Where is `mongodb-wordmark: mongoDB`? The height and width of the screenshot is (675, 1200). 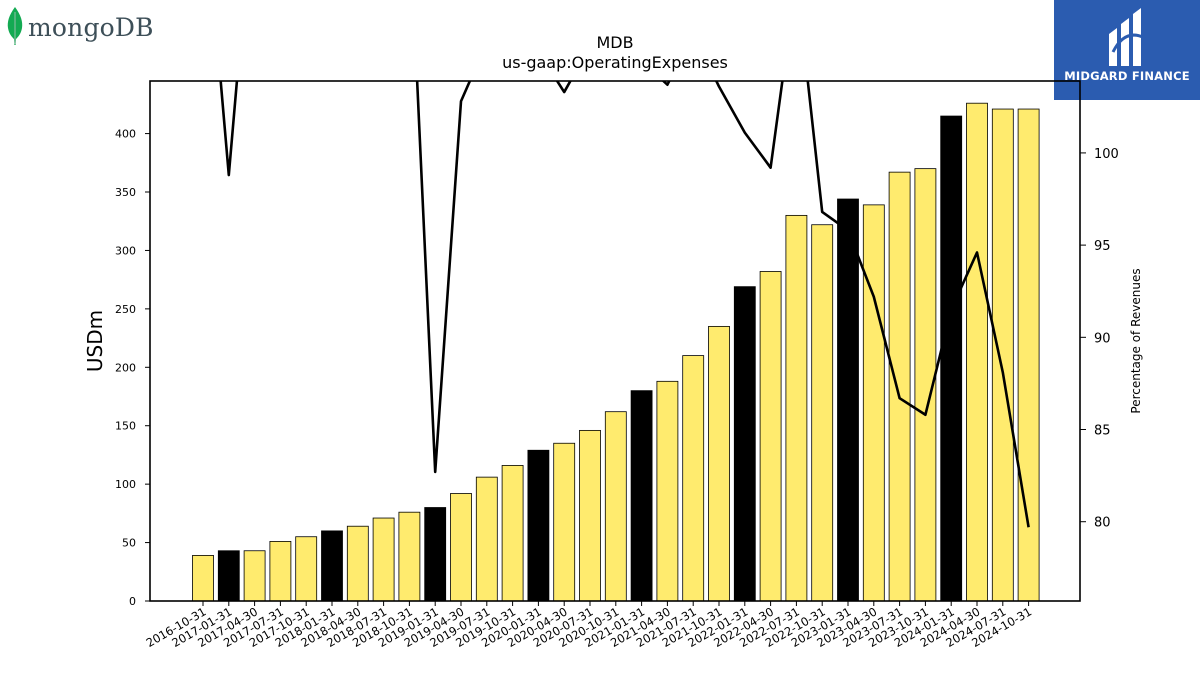
mongodb-wordmark: mongoDB is located at coordinates (91, 27).